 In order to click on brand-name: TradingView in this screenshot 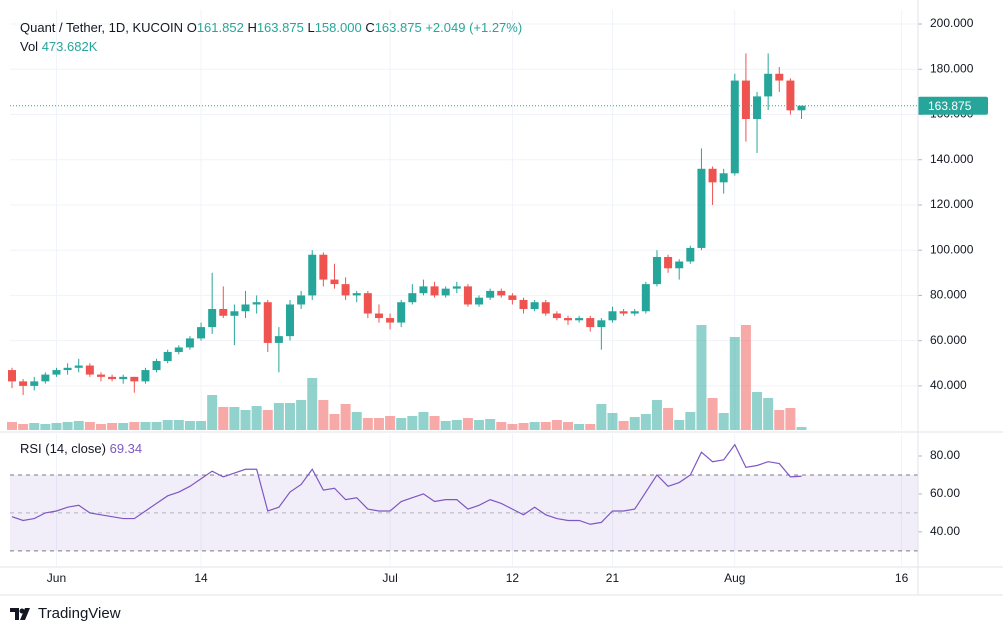, I will do `click(79, 613)`.